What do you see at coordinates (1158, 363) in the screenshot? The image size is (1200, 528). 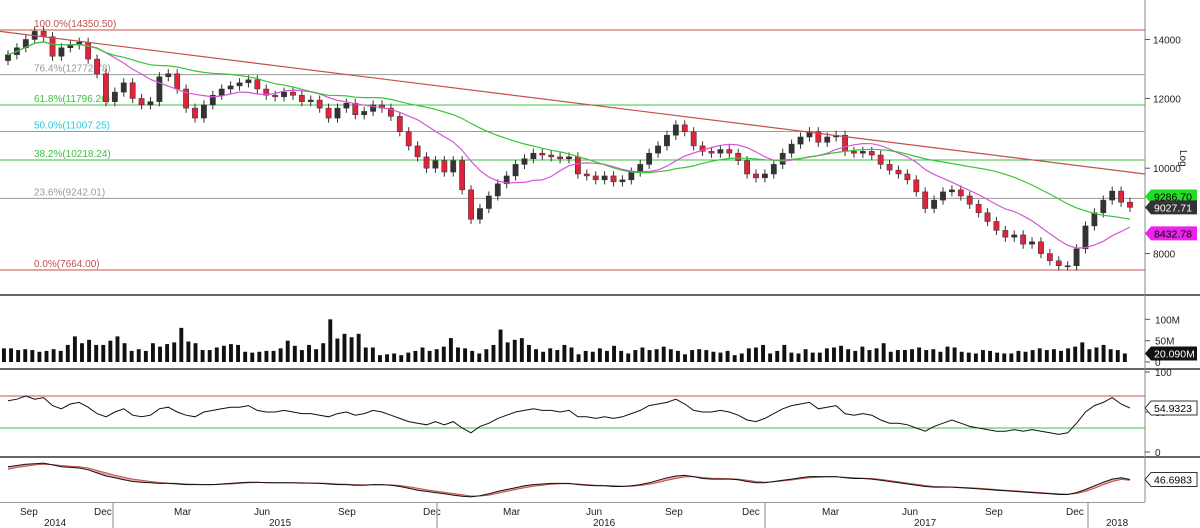 I see `volume-ytick-label-0: 0` at bounding box center [1158, 363].